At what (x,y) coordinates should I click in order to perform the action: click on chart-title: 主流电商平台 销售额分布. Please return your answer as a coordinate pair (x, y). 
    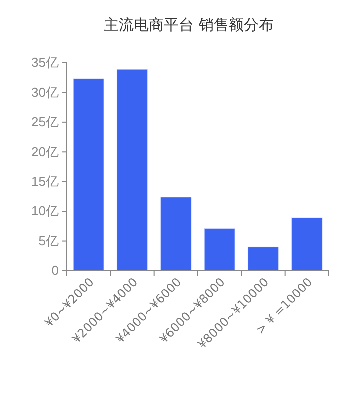
    Looking at the image, I should click on (189, 25).